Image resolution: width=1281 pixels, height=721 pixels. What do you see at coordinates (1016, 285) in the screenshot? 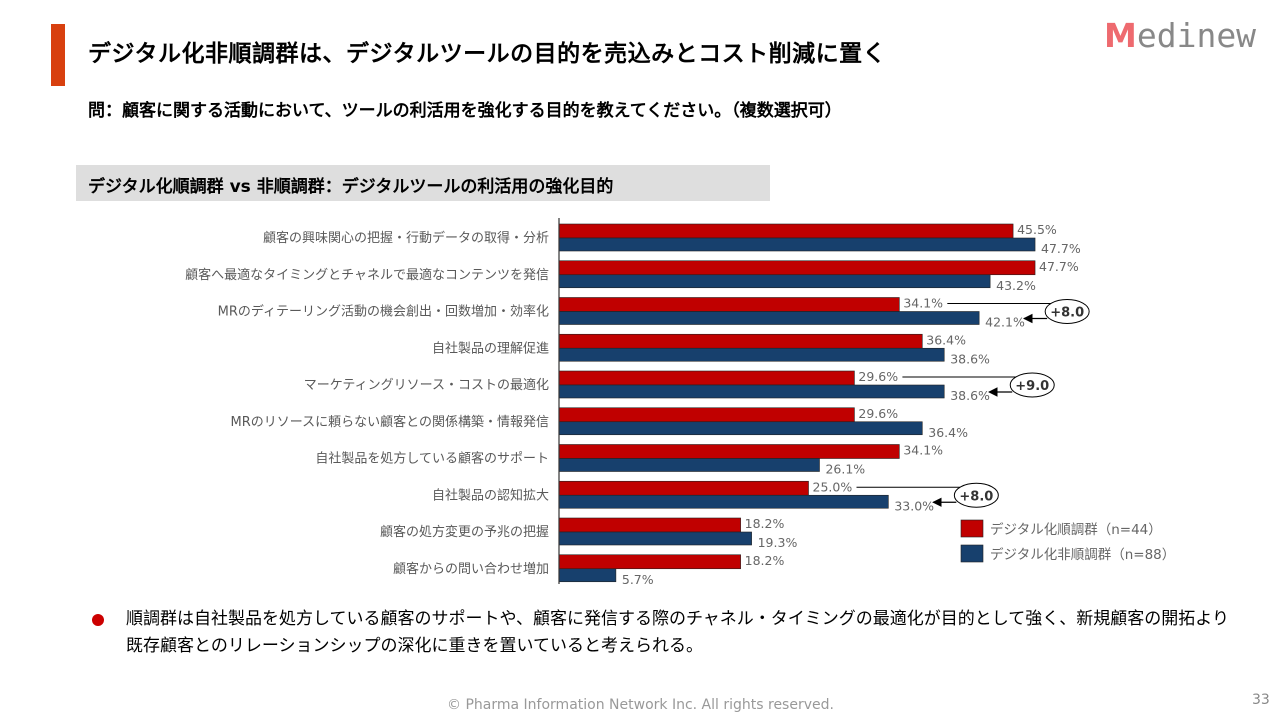
I see `value-label-series-2: 43.2%` at bounding box center [1016, 285].